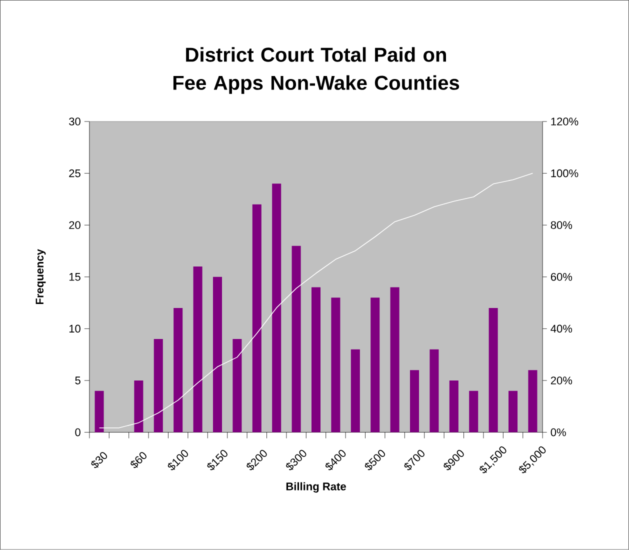 The width and height of the screenshot is (629, 550). Describe the element at coordinates (99, 460) in the screenshot. I see `x-tick-label: $30` at that location.